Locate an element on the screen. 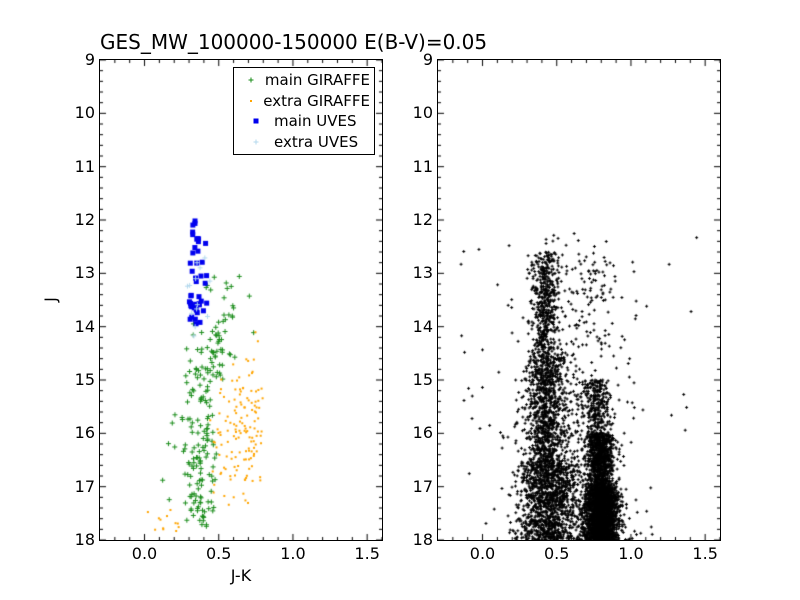 Image resolution: width=800 pixels, height=600 pixels. legend-entry: main GIRAFFE is located at coordinates (304, 80).